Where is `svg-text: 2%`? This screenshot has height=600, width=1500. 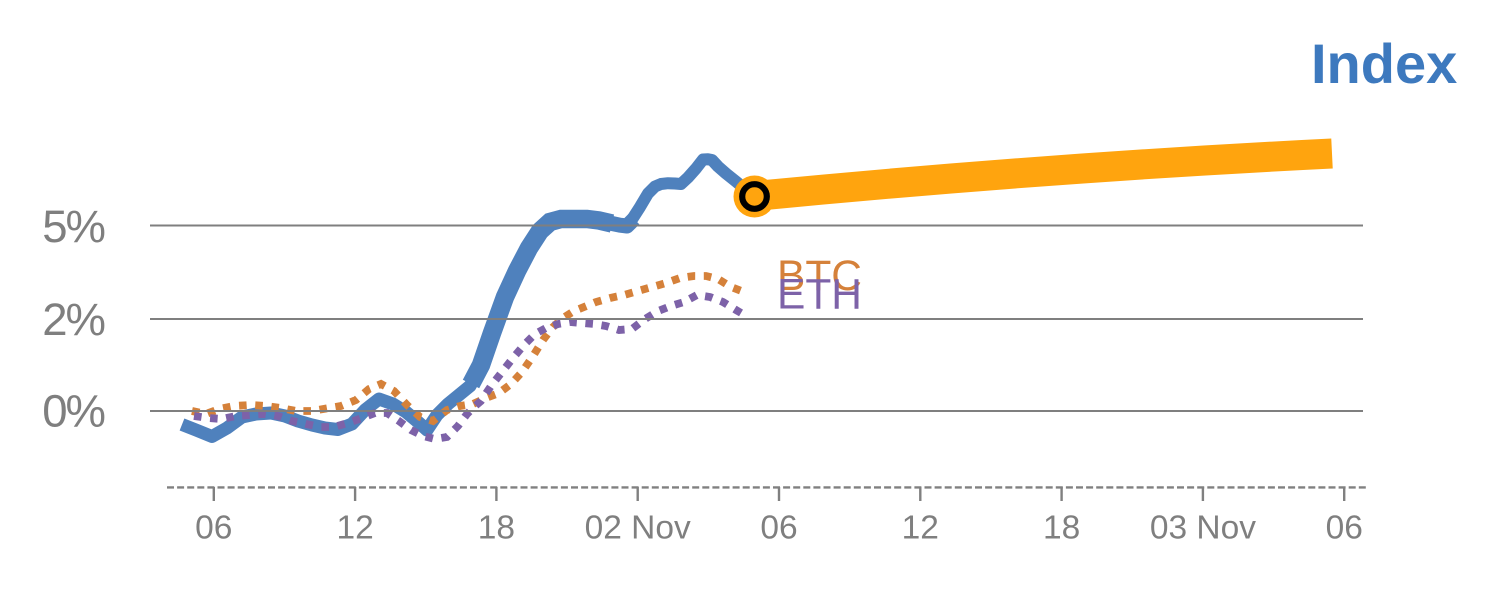 svg-text: 2% is located at coordinates (73, 319).